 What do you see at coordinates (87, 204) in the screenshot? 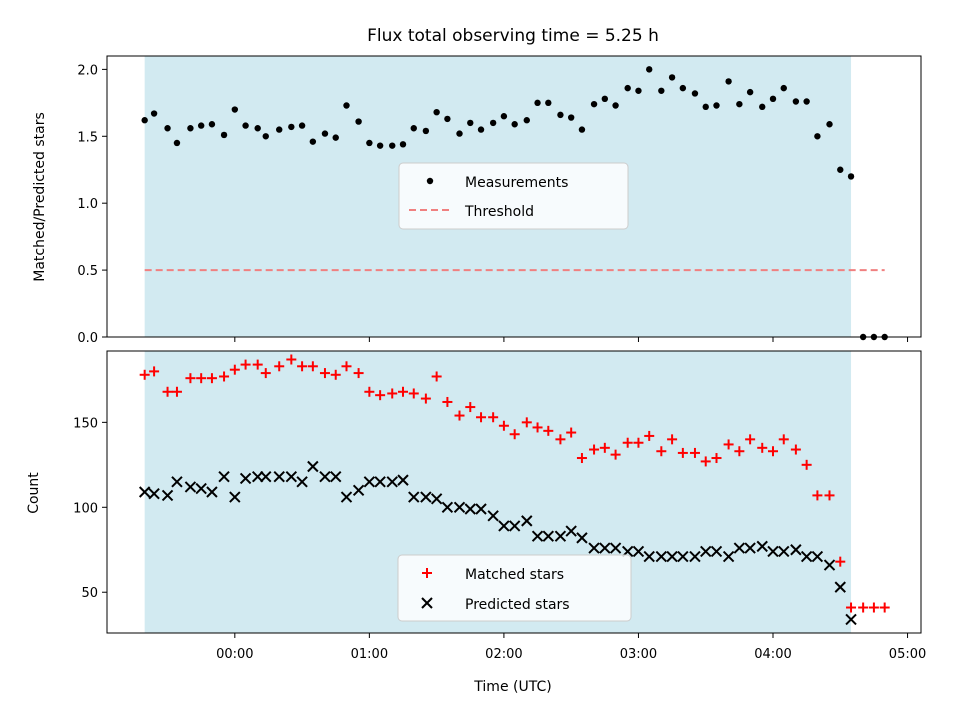
I see `top-y-tick-label: 1.0` at bounding box center [87, 204].